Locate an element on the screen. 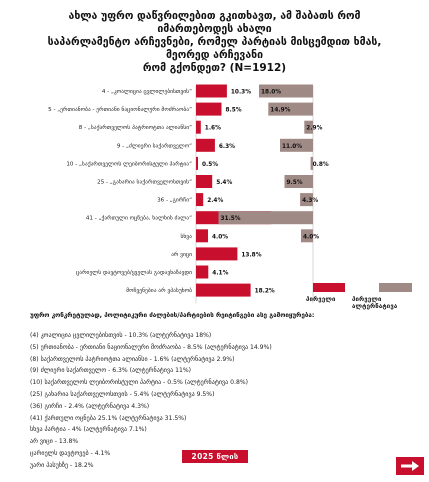 This screenshot has height=482, width=429. title-line-3: რომ გქონდეთ? (N=1912) is located at coordinates (214, 68).